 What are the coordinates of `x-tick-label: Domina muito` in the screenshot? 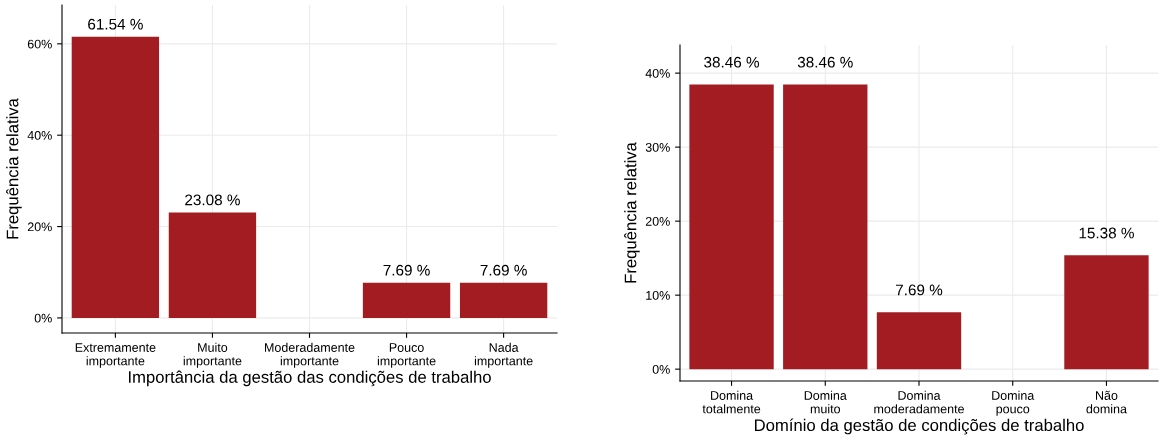 It's located at (825, 402).